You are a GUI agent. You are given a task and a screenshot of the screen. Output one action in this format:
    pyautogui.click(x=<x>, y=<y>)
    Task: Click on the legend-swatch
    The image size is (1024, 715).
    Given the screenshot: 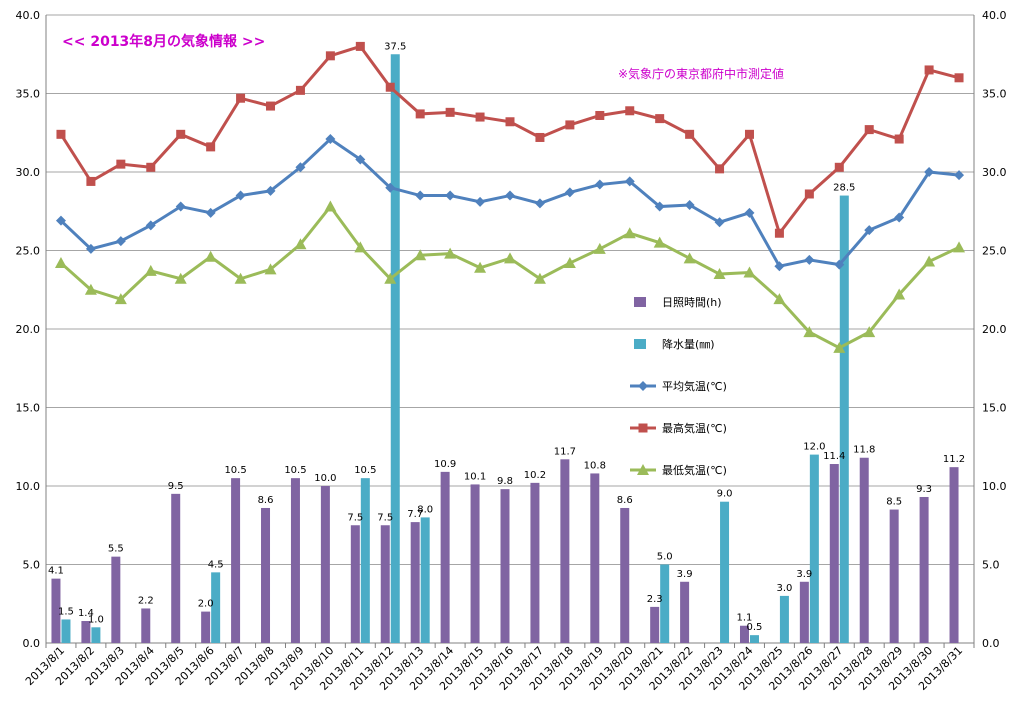 What is the action you would take?
    pyautogui.click(x=640, y=344)
    